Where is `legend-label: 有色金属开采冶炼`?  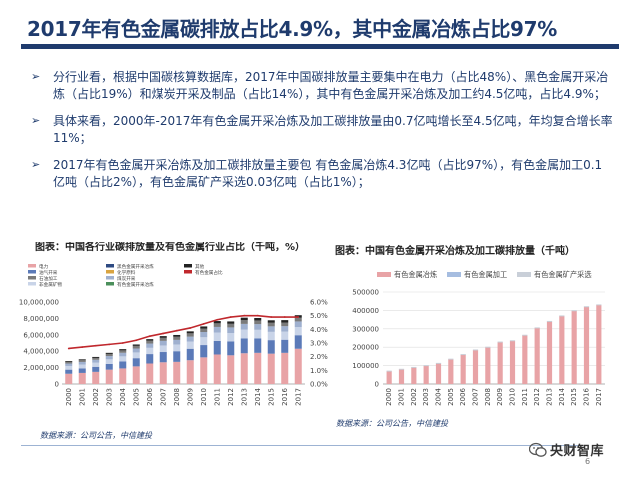 legend-label: 有色金属开采冶炼 is located at coordinates (135, 284).